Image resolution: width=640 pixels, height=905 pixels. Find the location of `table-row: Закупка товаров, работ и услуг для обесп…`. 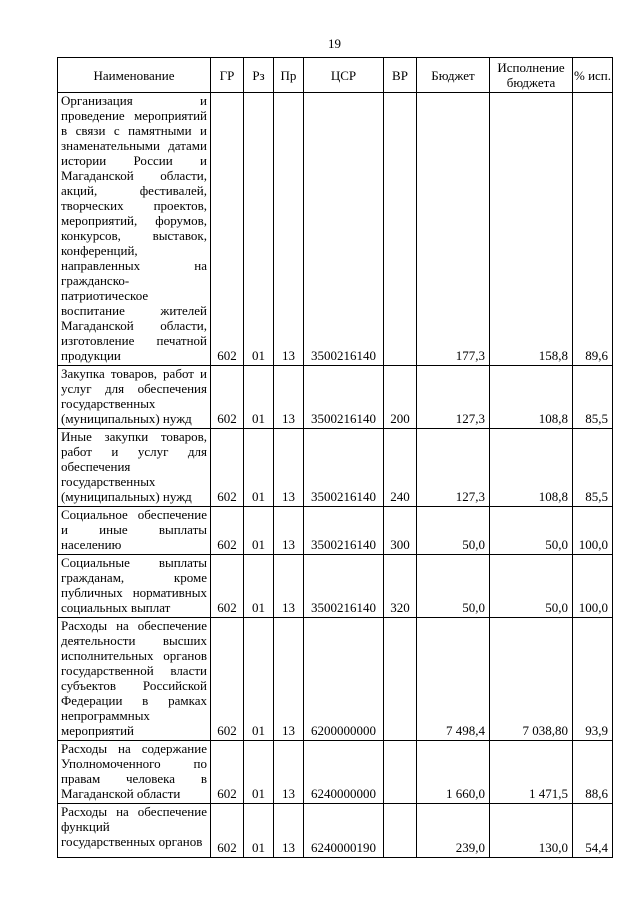

table-row: Закупка товаров, работ и услуг для обесп… is located at coordinates (335, 397).